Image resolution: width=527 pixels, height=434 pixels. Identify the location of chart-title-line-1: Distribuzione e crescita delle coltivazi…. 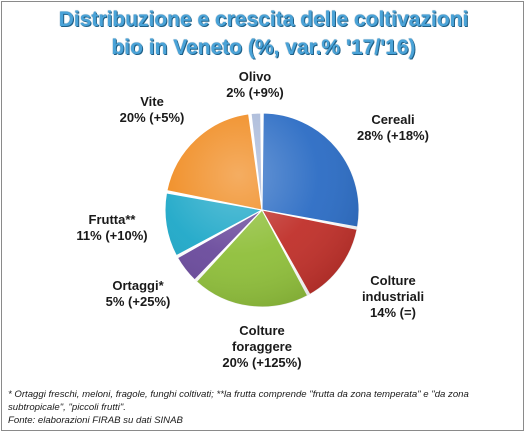
(263, 19).